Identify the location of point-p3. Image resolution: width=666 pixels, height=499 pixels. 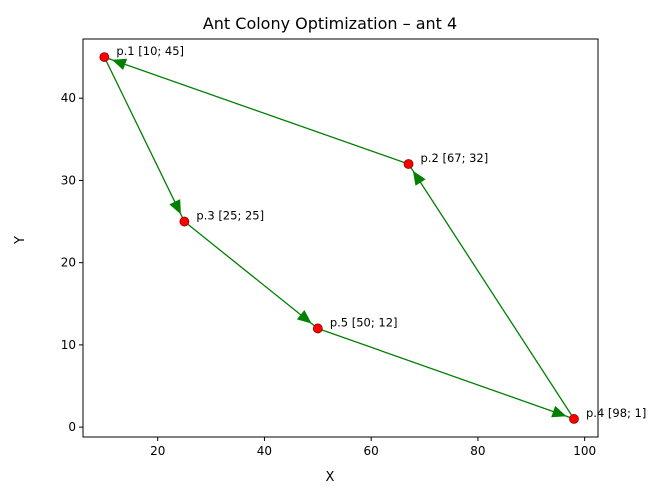
(184, 221).